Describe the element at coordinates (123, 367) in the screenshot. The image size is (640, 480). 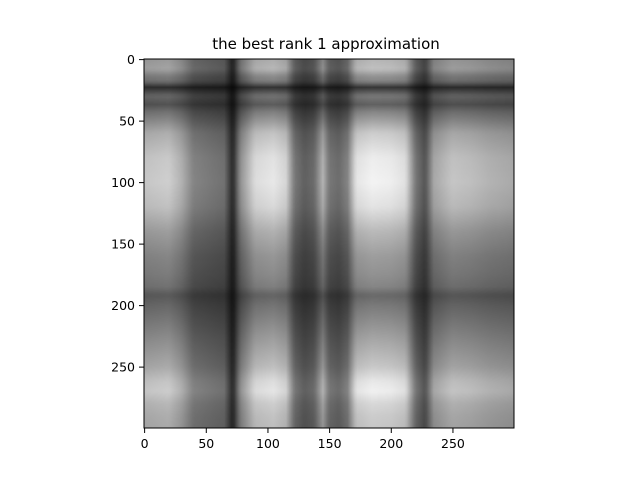
I see `y-tick-label: 250` at that location.